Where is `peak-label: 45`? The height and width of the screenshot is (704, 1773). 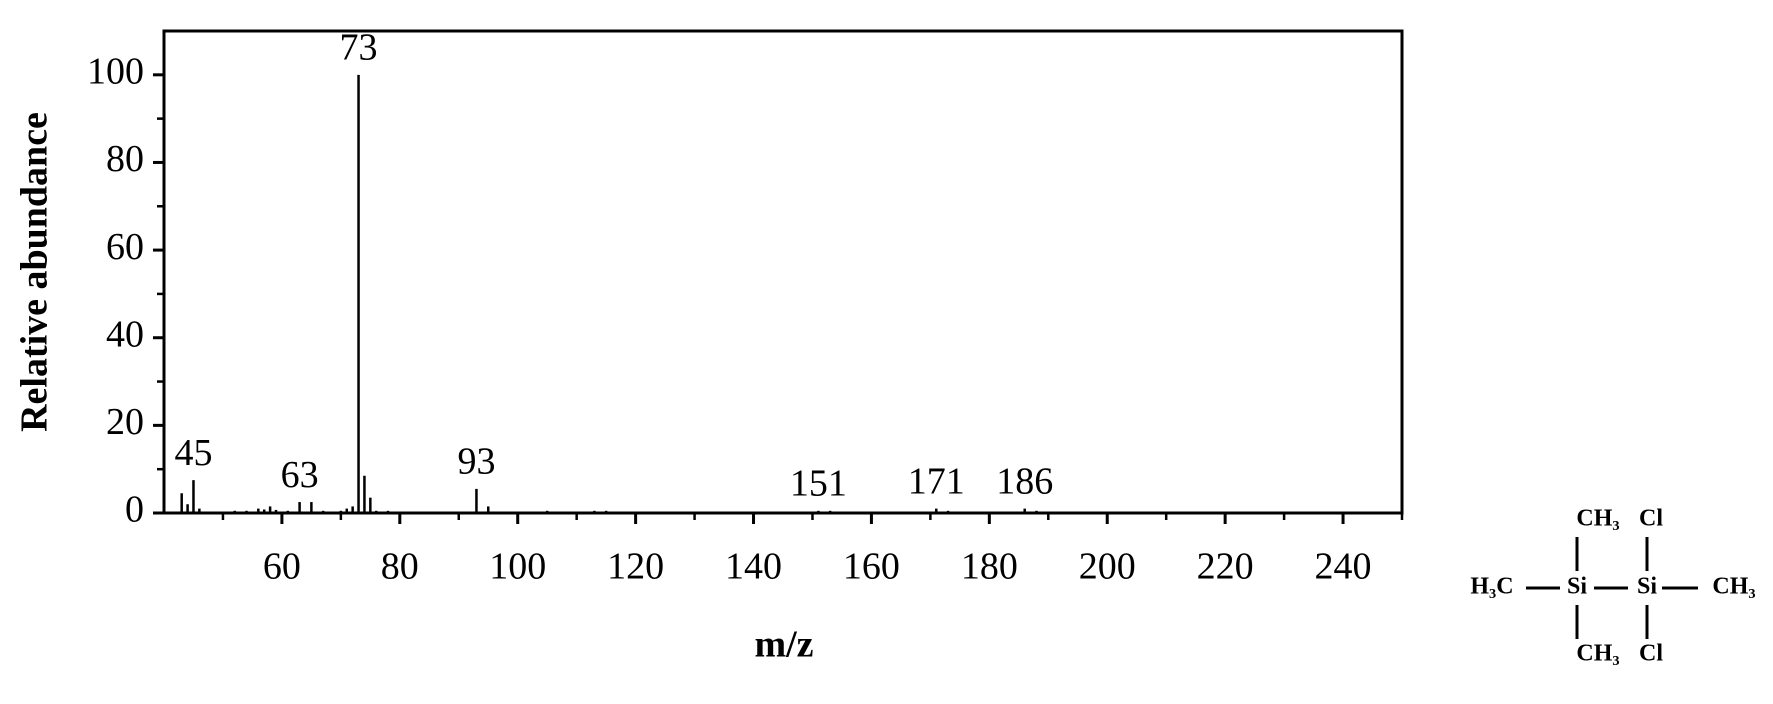
peak-label: 45 is located at coordinates (193, 453).